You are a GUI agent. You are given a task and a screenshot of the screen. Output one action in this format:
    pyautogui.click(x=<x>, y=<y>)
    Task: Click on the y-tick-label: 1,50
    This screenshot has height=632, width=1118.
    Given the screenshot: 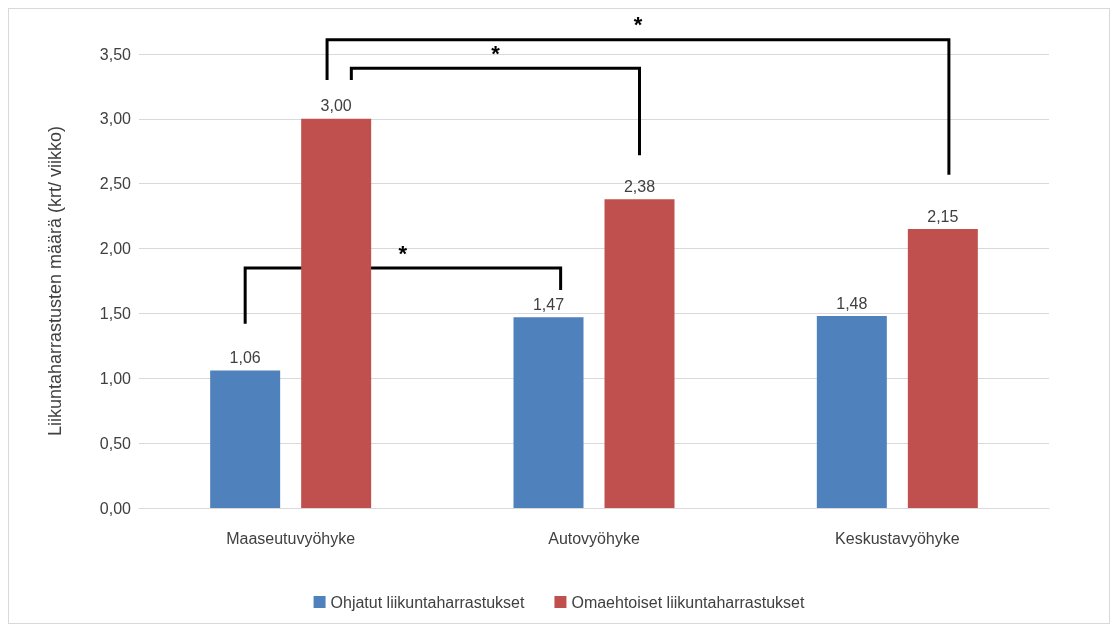 What is the action you would take?
    pyautogui.click(x=115, y=313)
    